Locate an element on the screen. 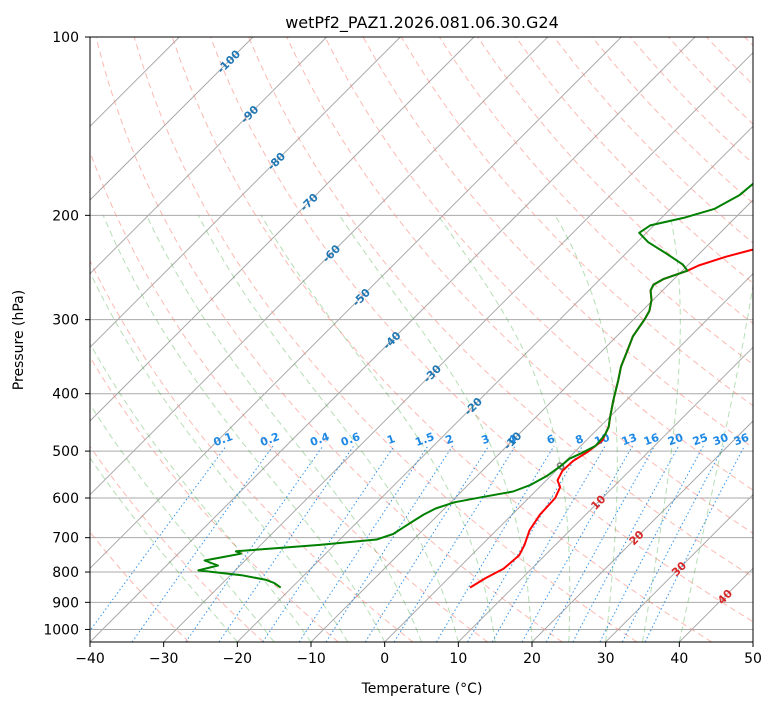  x-tick-label: 50 is located at coordinates (753, 659).